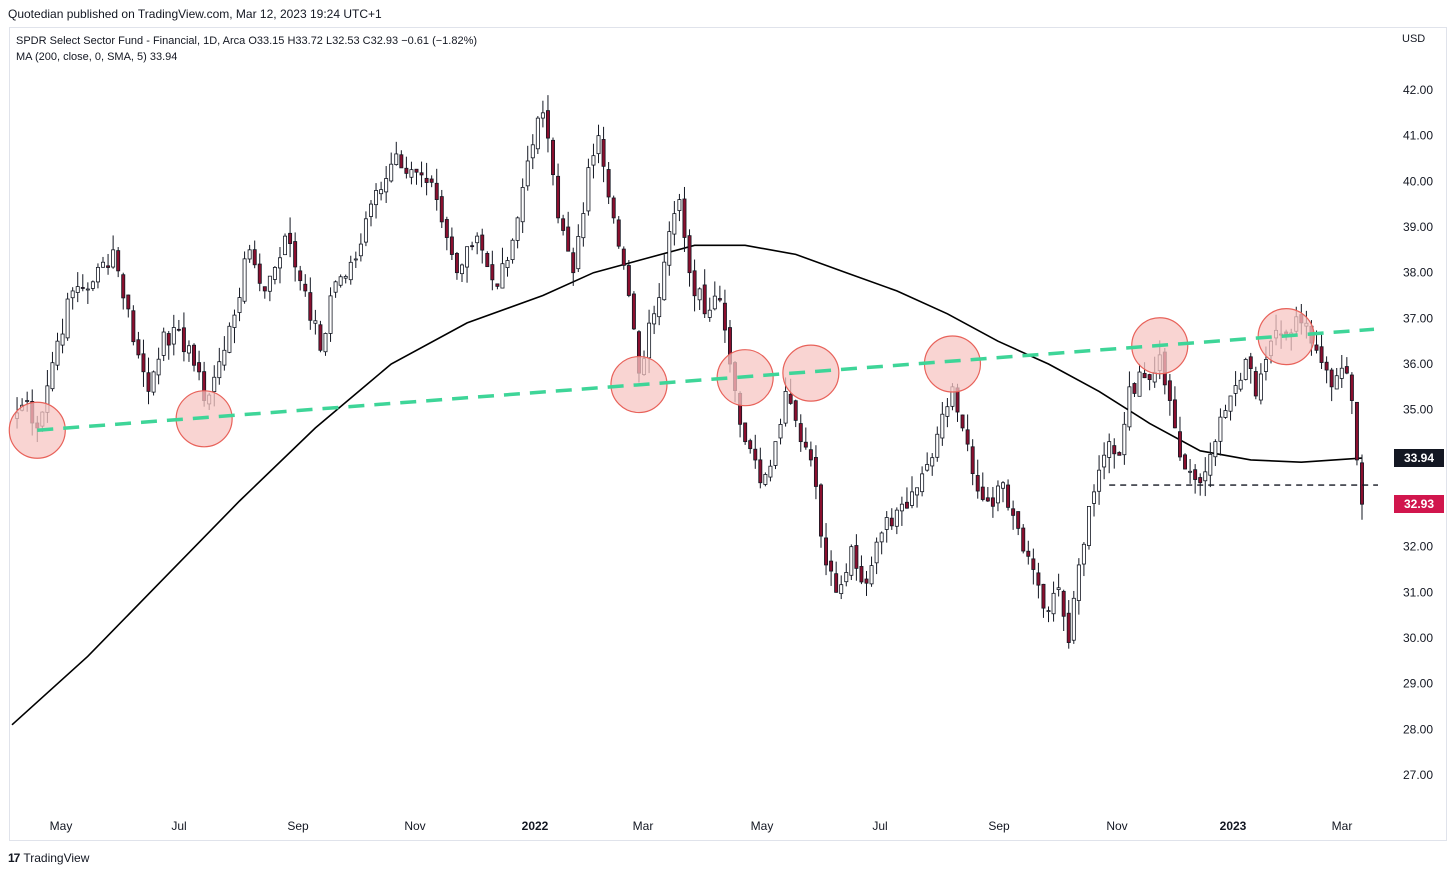  What do you see at coordinates (1233, 826) in the screenshot?
I see `x-tick-label: 2023` at bounding box center [1233, 826].